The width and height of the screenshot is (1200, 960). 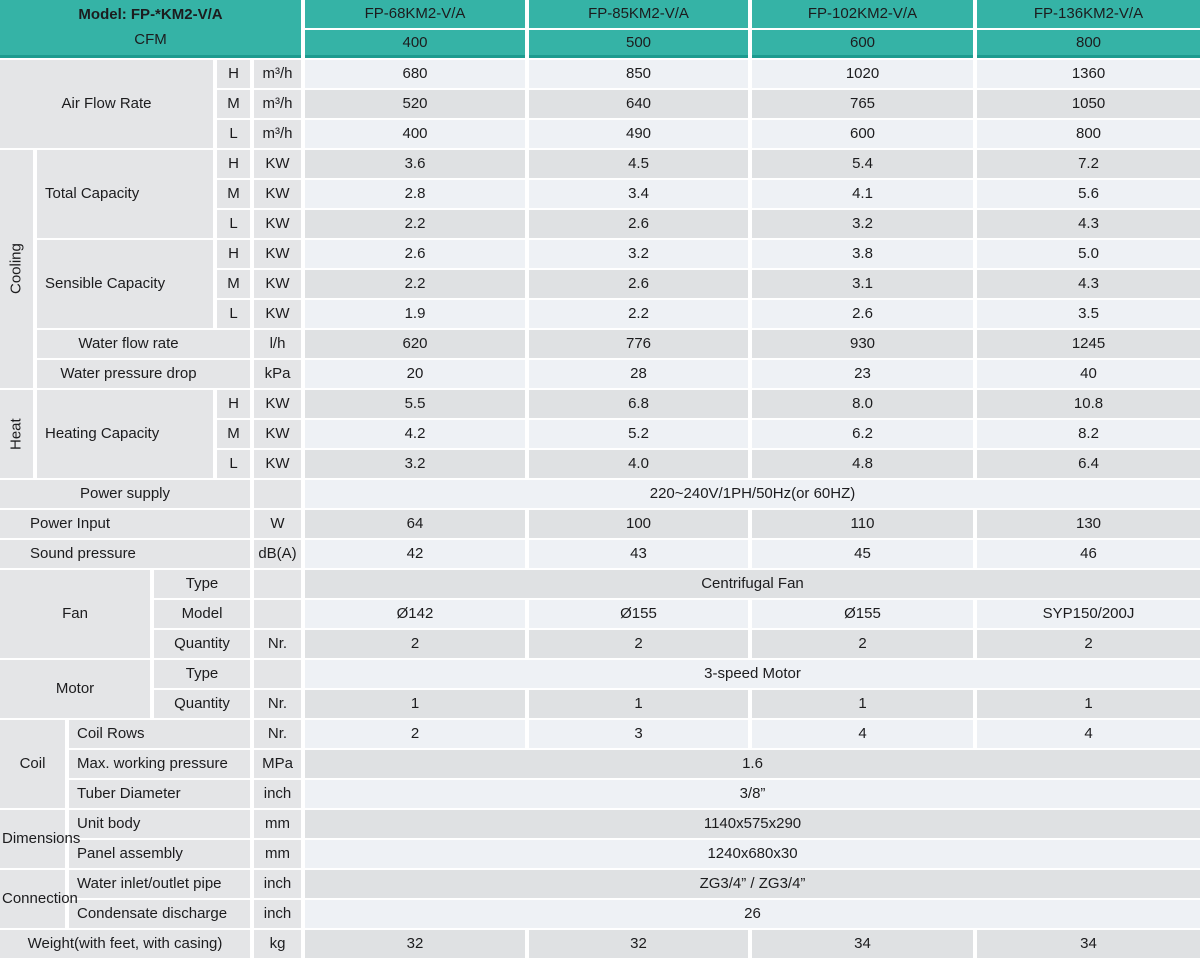 I want to click on value-cell: 3.4, so click(x=638, y=194).